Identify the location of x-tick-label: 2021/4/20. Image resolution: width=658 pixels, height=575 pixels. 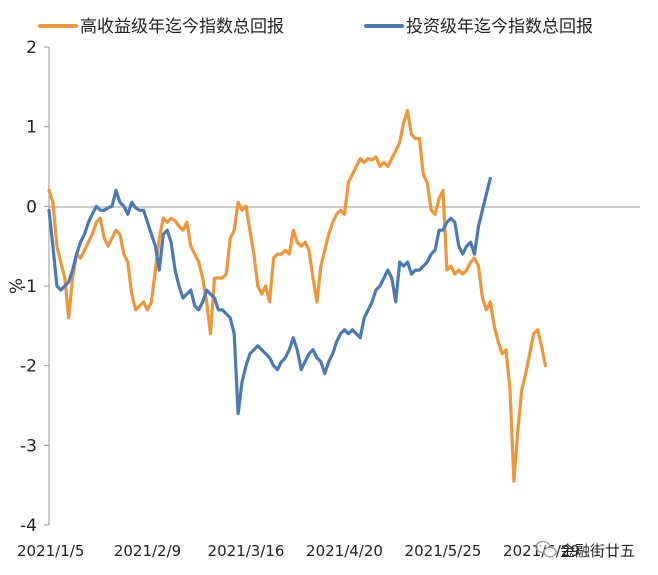
(344, 551).